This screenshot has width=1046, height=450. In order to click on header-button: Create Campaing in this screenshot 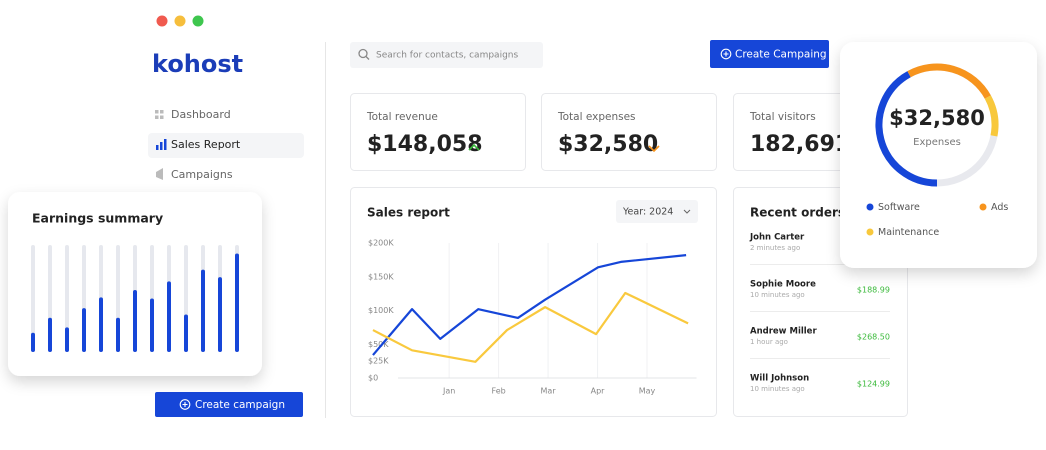, I will do `click(769, 54)`.